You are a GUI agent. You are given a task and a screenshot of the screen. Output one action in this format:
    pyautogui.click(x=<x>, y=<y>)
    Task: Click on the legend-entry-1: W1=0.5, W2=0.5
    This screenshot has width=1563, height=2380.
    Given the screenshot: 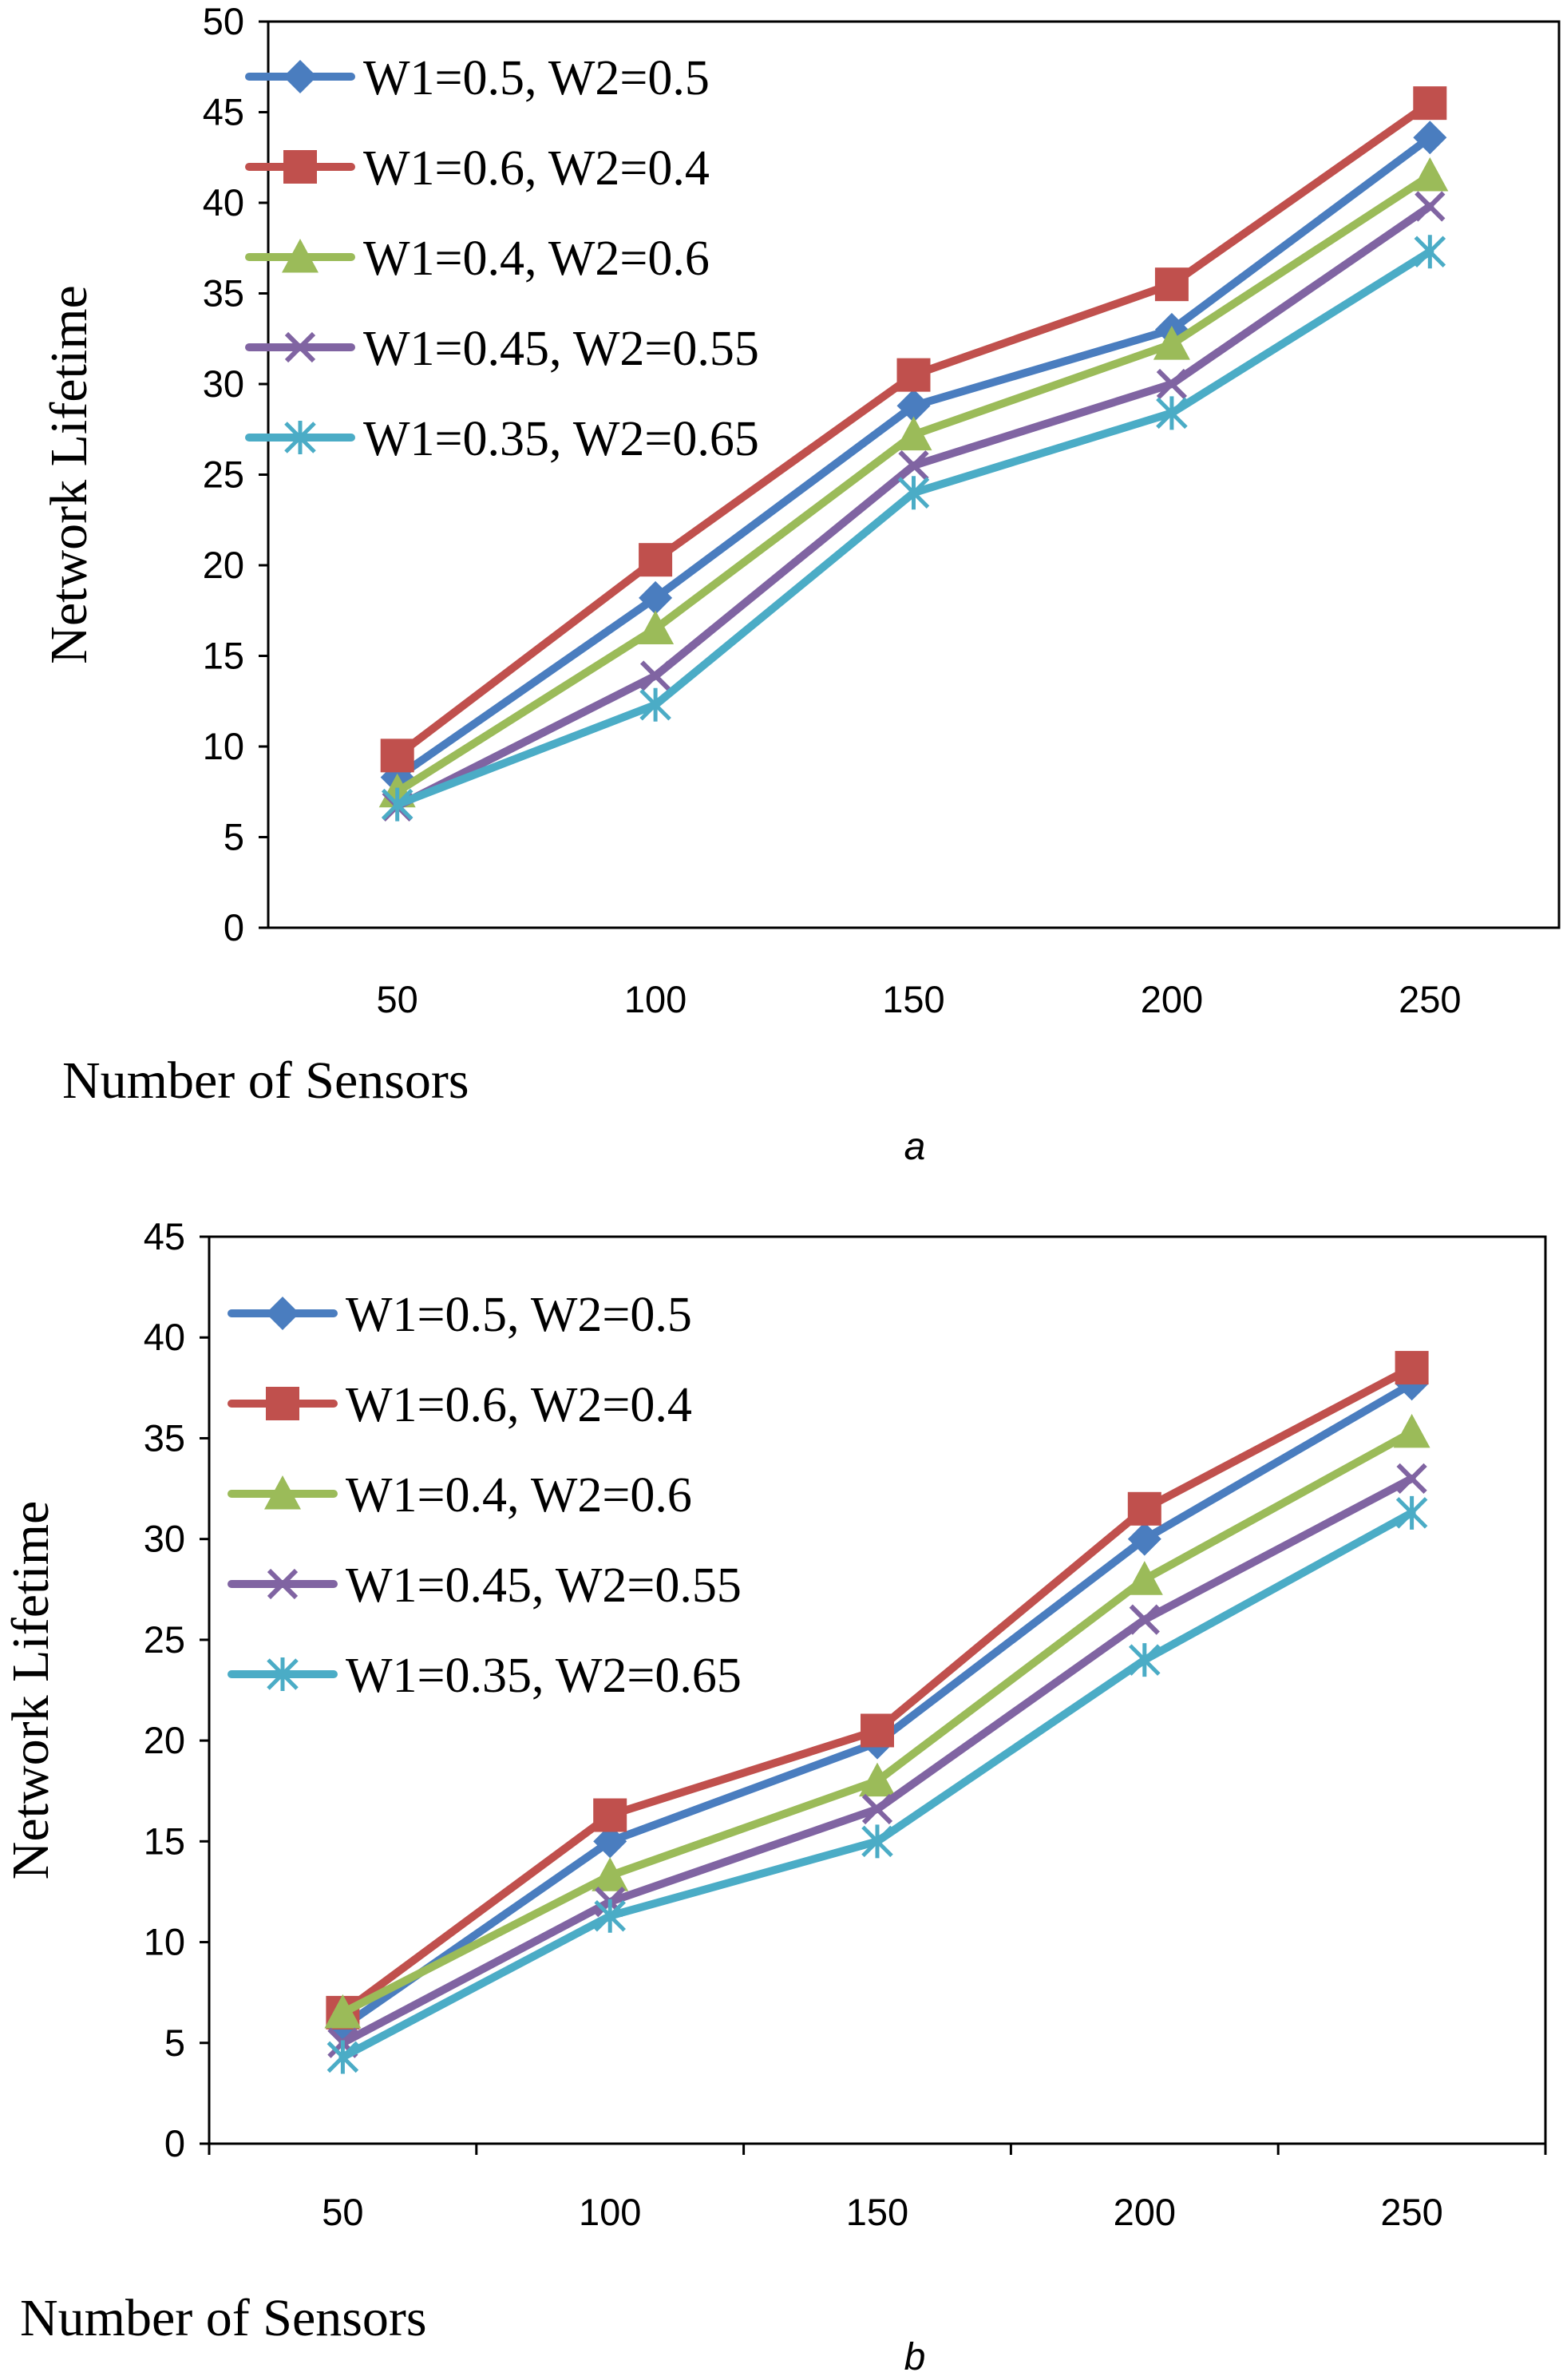 What is the action you would take?
    pyautogui.click(x=460, y=1315)
    